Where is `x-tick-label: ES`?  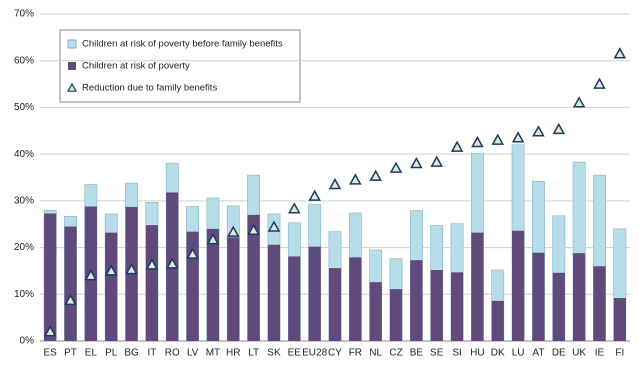 x-tick-label: ES is located at coordinates (51, 353).